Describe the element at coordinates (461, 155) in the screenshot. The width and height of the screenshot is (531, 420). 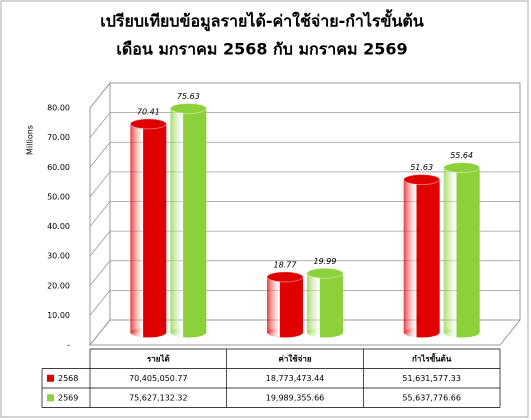
I see `data-label: 55.64` at that location.